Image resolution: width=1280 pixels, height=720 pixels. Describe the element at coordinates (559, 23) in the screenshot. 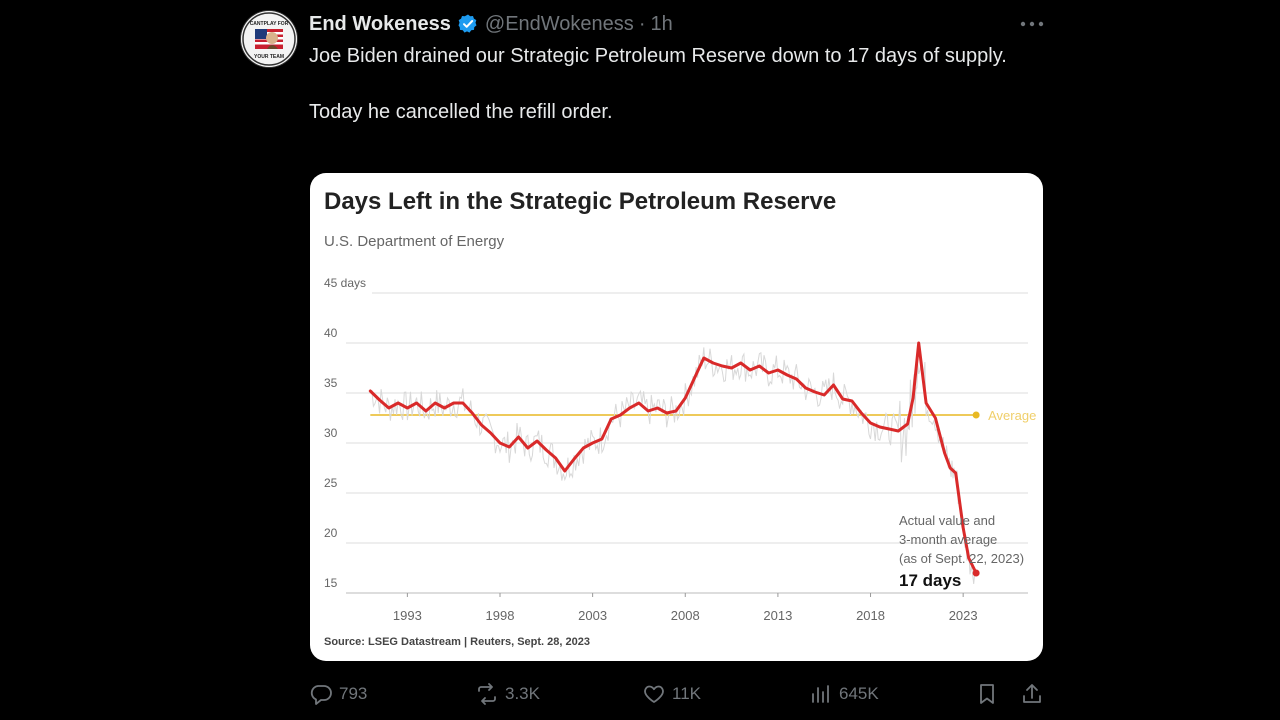

I see `handle: @EndWokeness` at that location.